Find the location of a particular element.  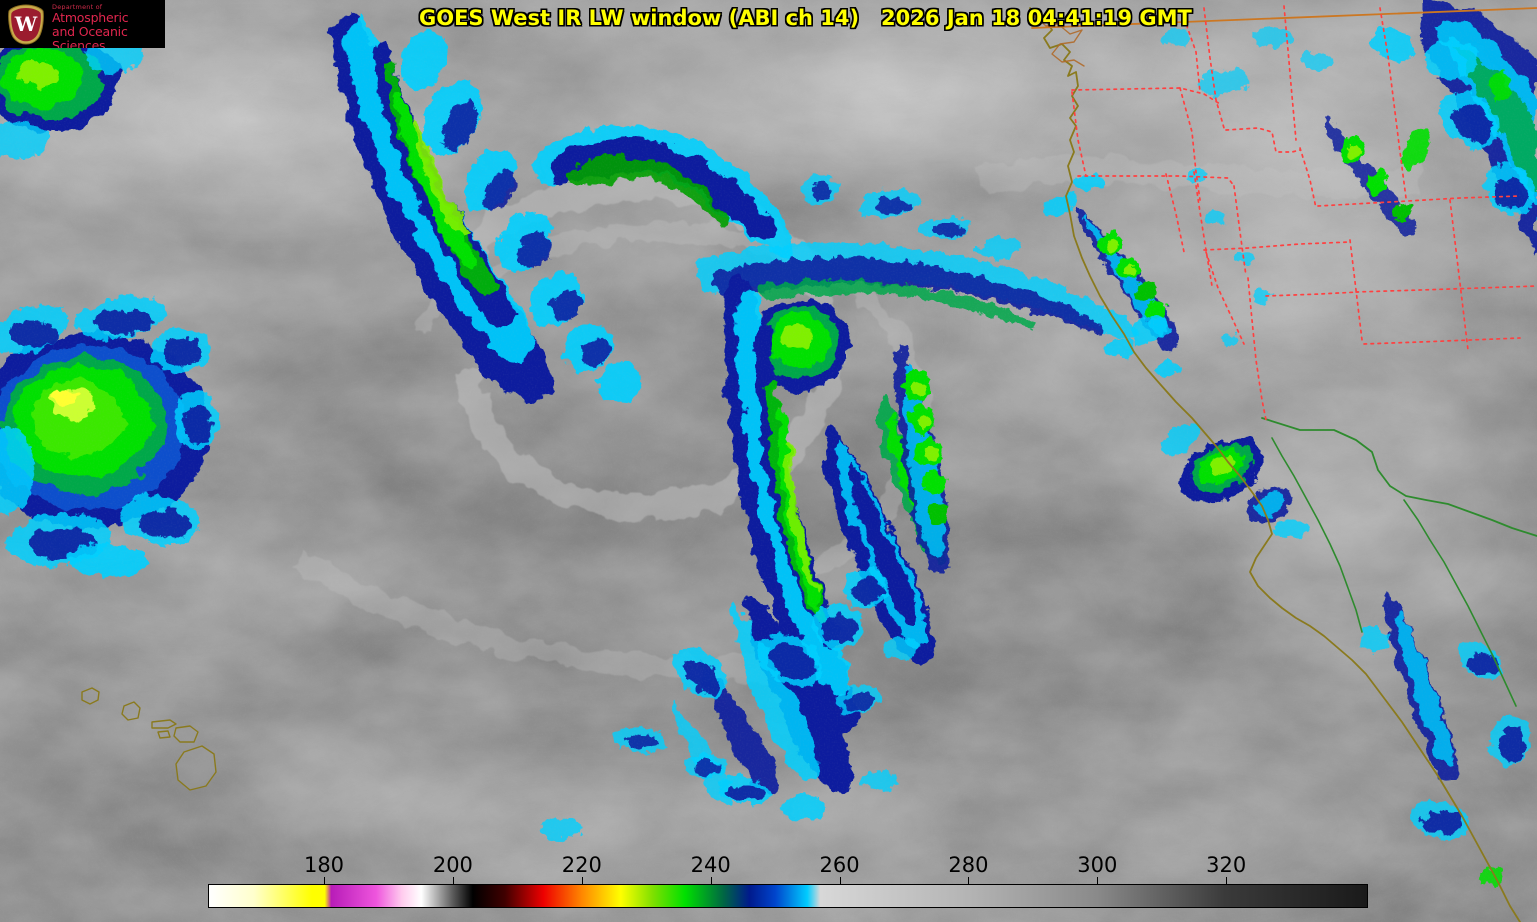

logo-line-2: and Oceanic Sciences is located at coordinates (90, 36).